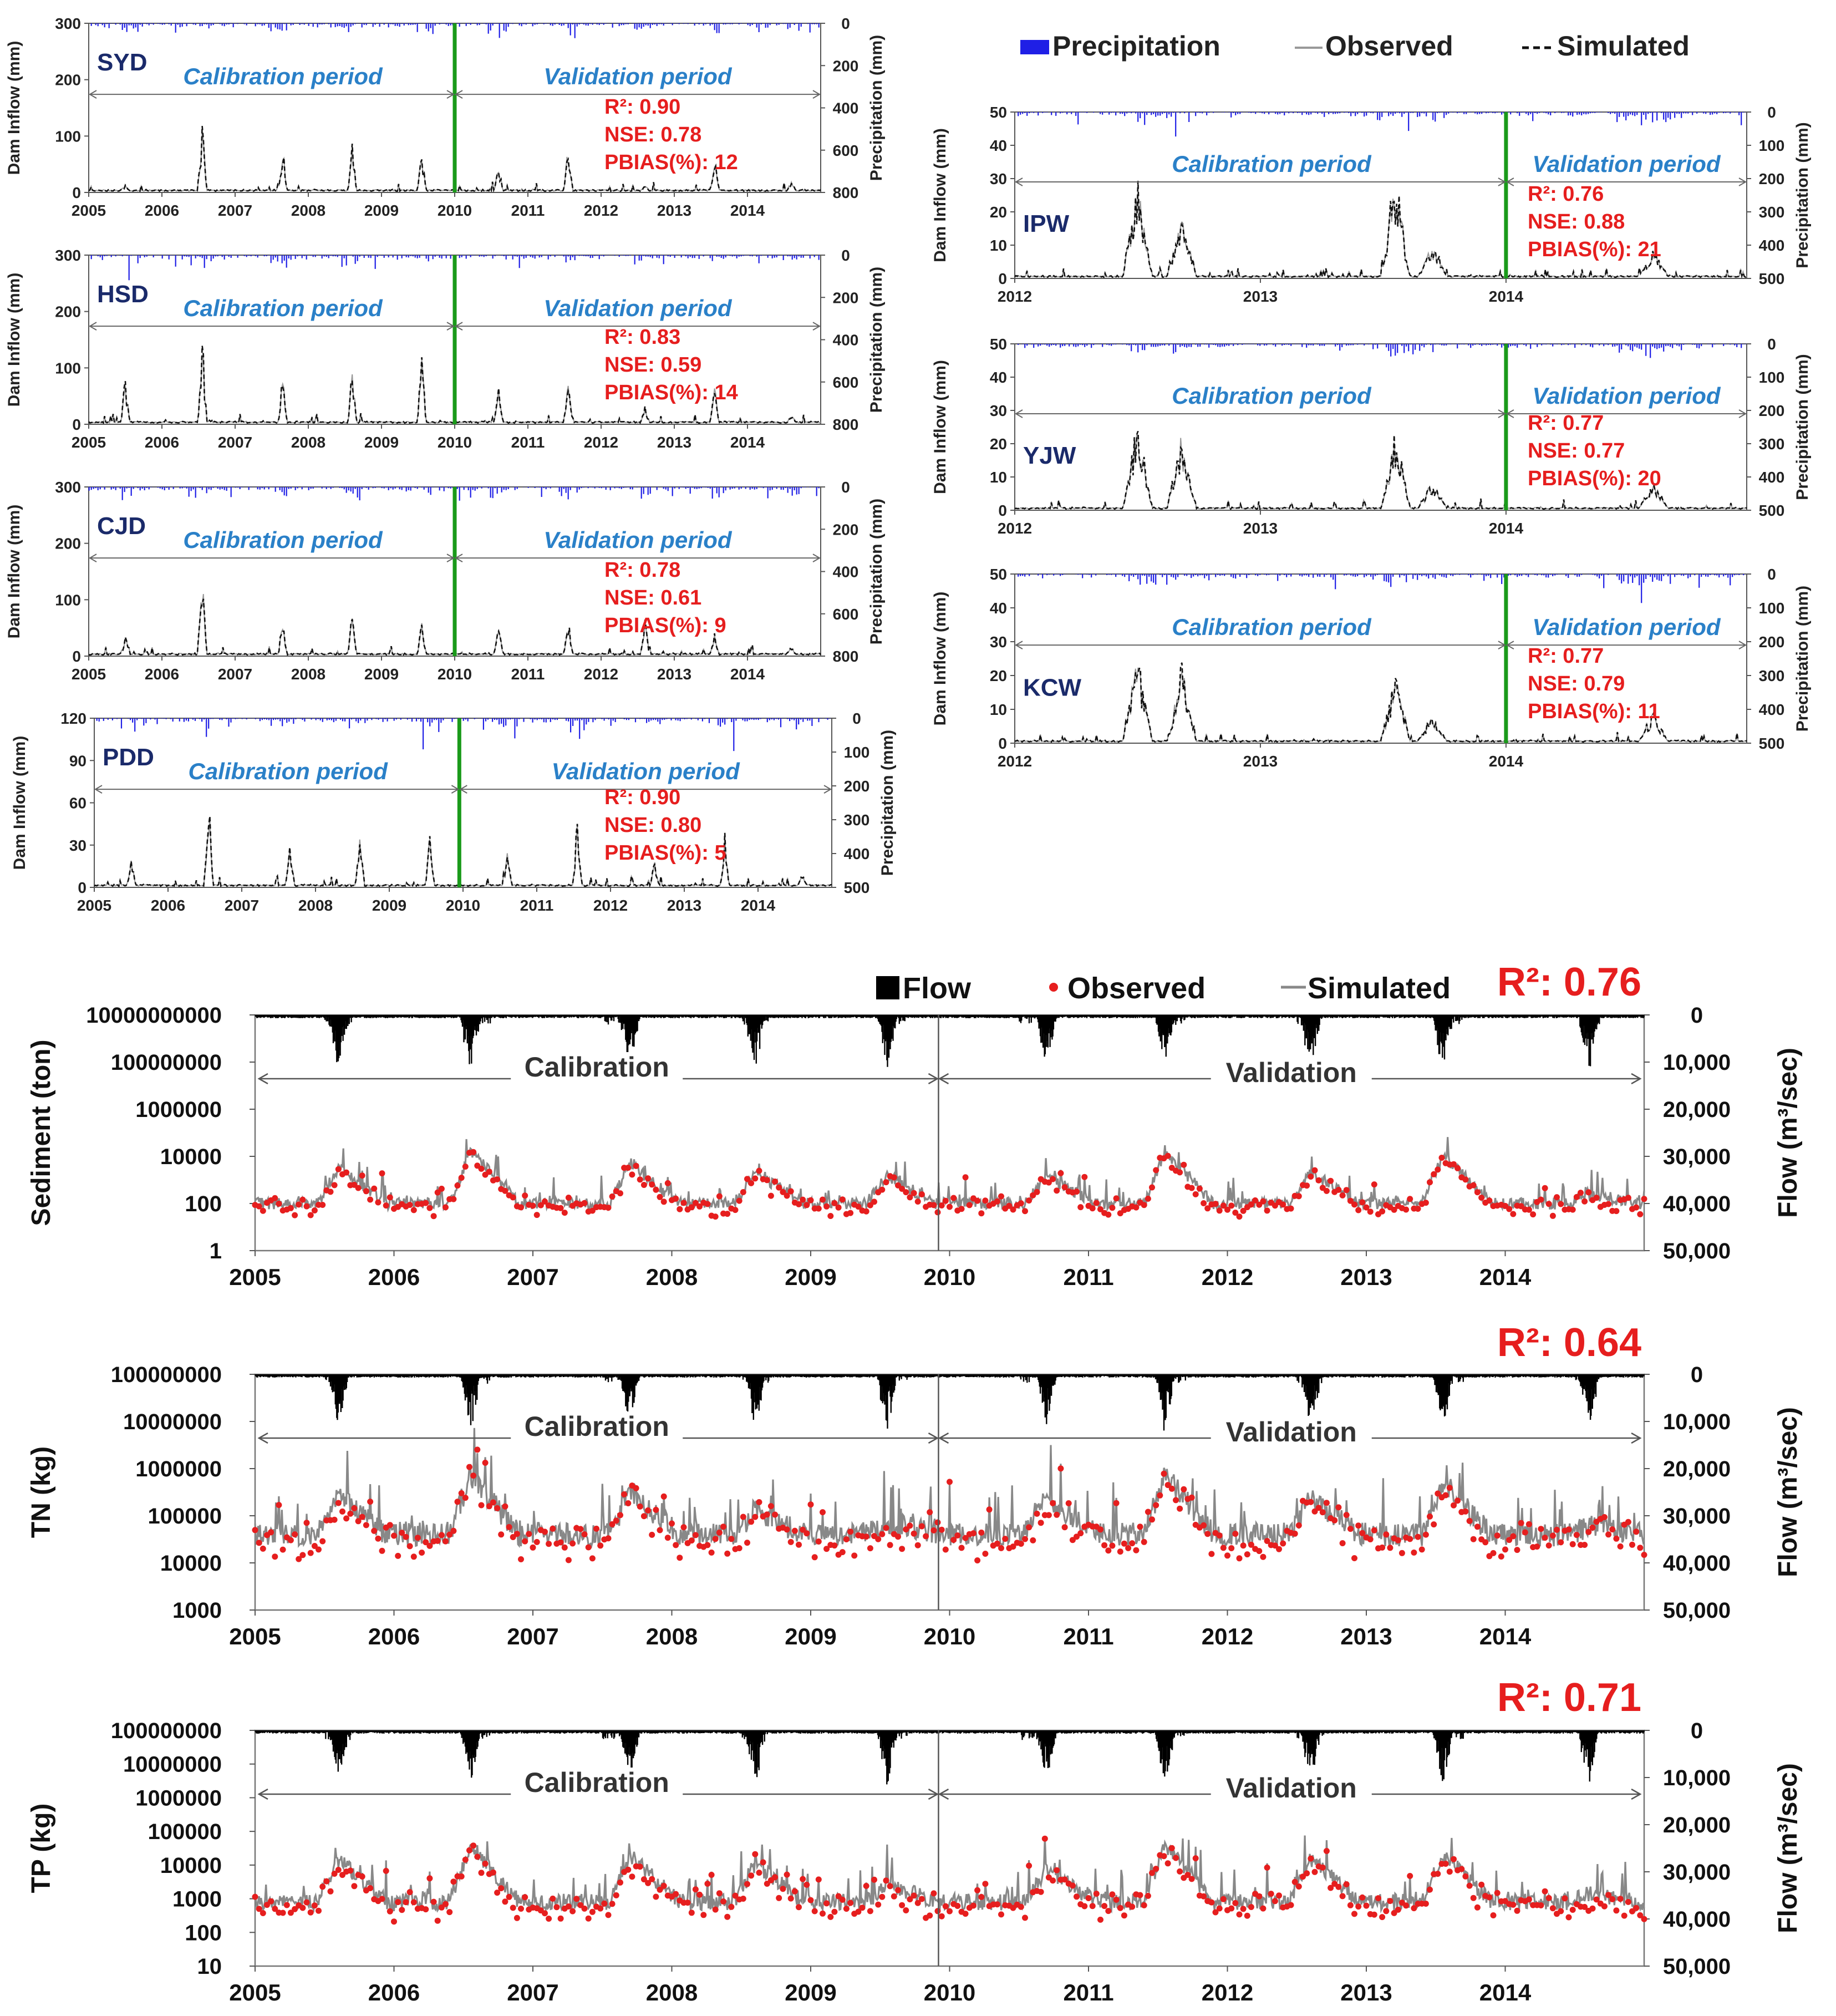 This screenshot has height=2016, width=1836. Describe the element at coordinates (1772, 675) in the screenshot. I see `y2-tick-label: 300` at that location.